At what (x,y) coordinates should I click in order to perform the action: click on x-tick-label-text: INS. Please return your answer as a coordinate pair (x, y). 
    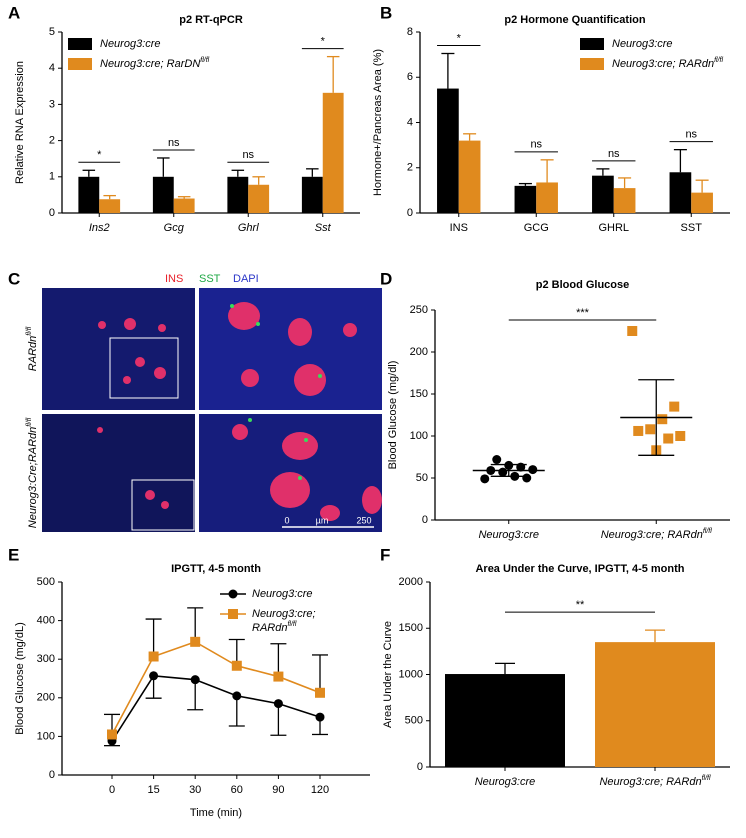
    Looking at the image, I should click on (459, 228).